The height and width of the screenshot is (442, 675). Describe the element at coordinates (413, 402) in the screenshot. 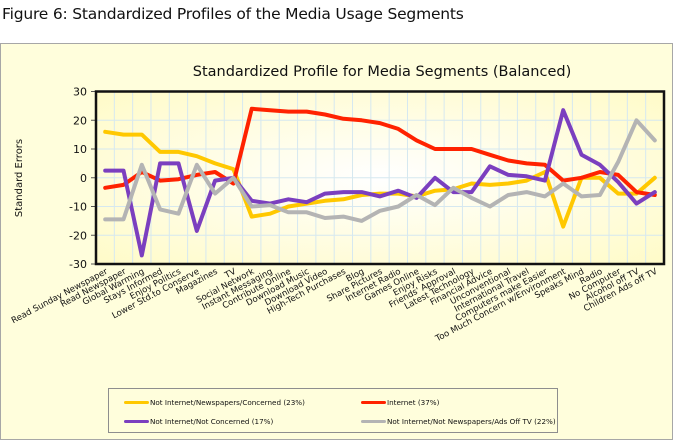

I see `legend-label: Internet (37%)` at that location.